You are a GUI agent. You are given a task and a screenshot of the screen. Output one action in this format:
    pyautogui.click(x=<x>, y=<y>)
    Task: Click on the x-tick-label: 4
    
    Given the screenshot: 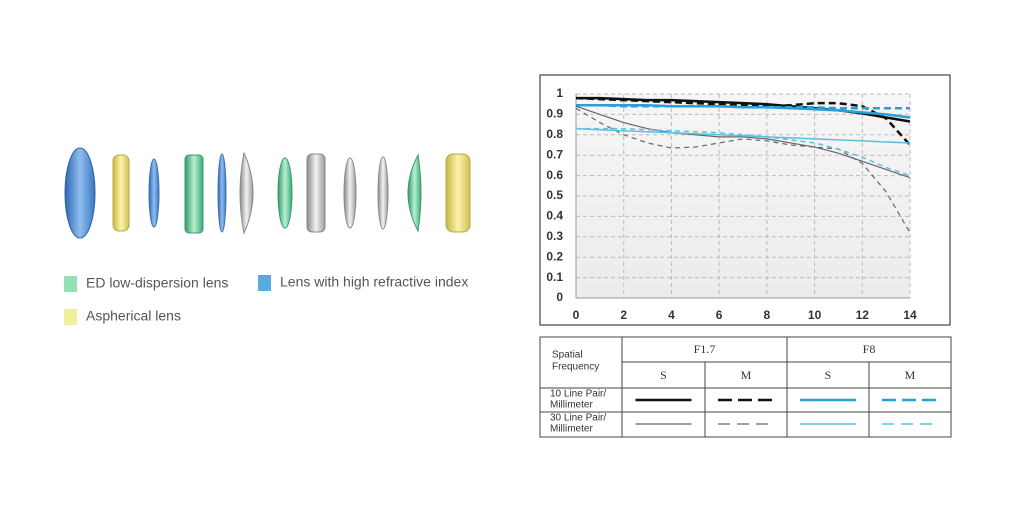 What is the action you would take?
    pyautogui.click(x=671, y=315)
    